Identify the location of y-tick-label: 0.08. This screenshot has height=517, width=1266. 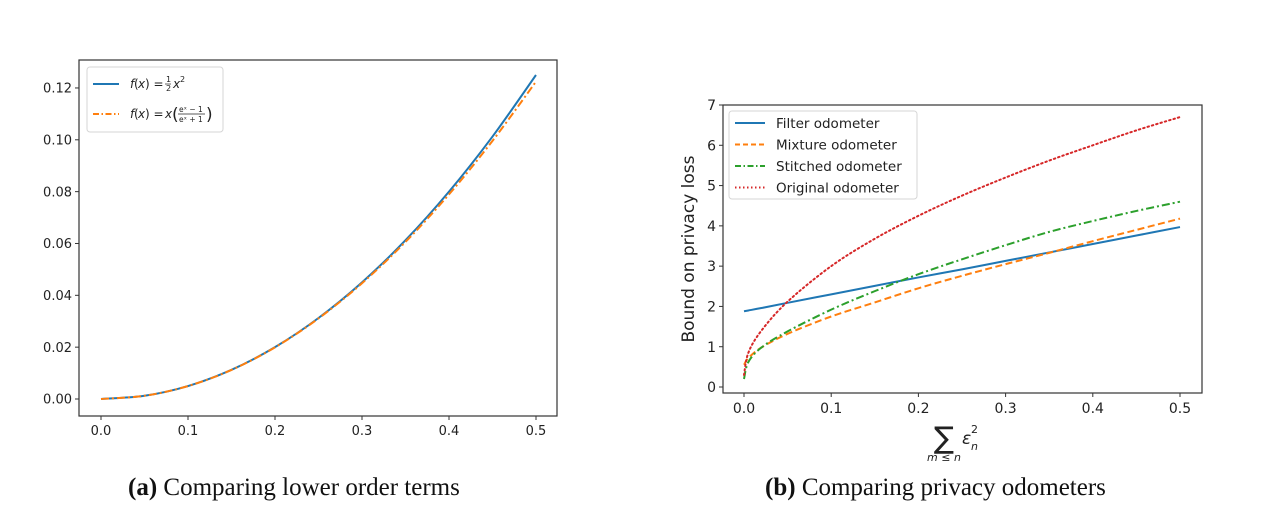
(57, 192).